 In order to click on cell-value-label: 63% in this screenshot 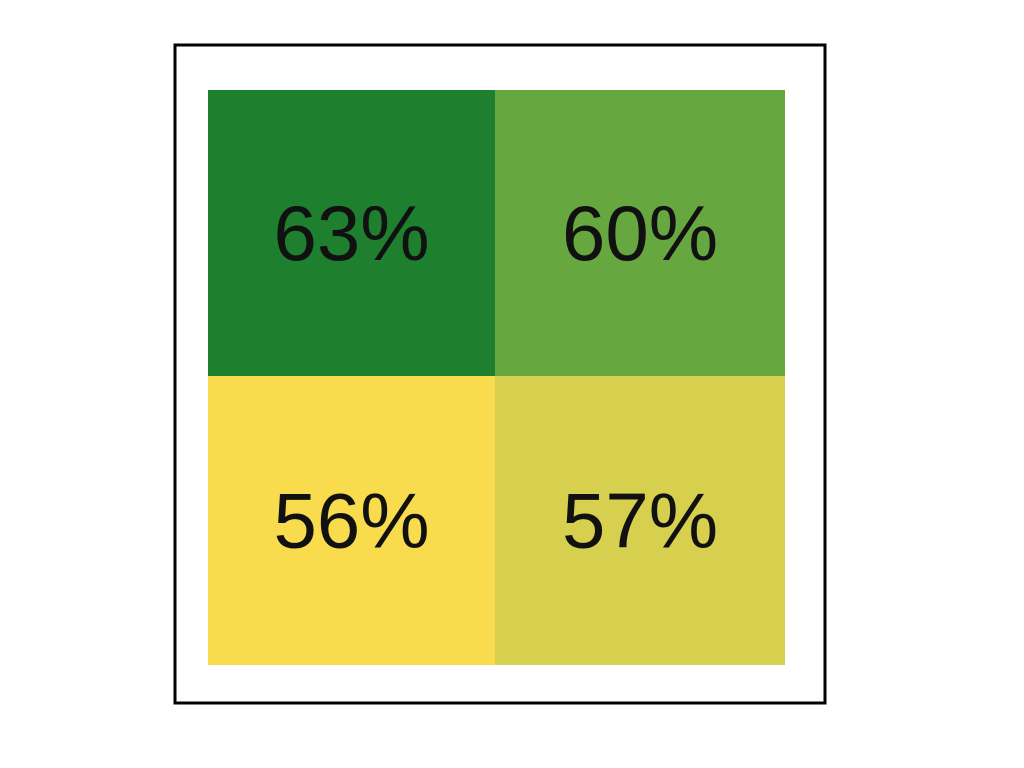, I will do `click(351, 233)`.